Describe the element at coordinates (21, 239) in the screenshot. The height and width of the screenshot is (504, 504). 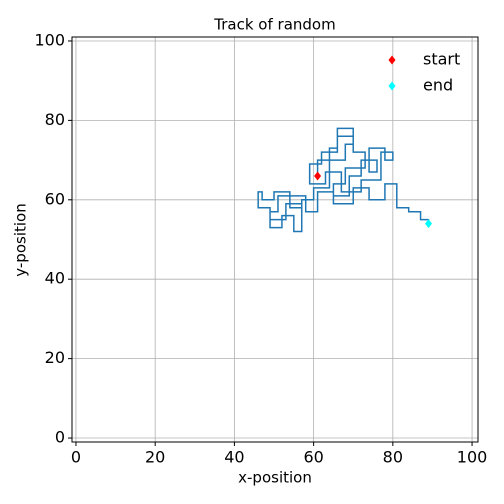
I see `y-axis-label: y-position` at that location.